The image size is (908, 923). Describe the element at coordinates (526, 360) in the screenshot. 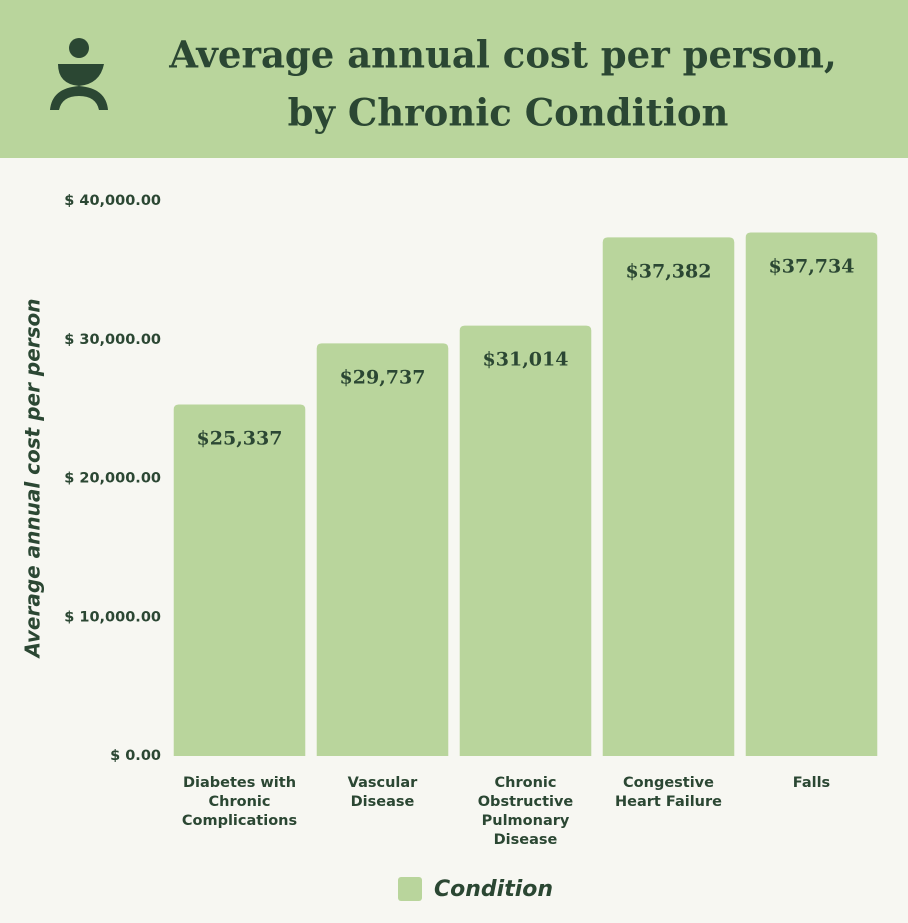

I see `value-label: $31,014` at that location.